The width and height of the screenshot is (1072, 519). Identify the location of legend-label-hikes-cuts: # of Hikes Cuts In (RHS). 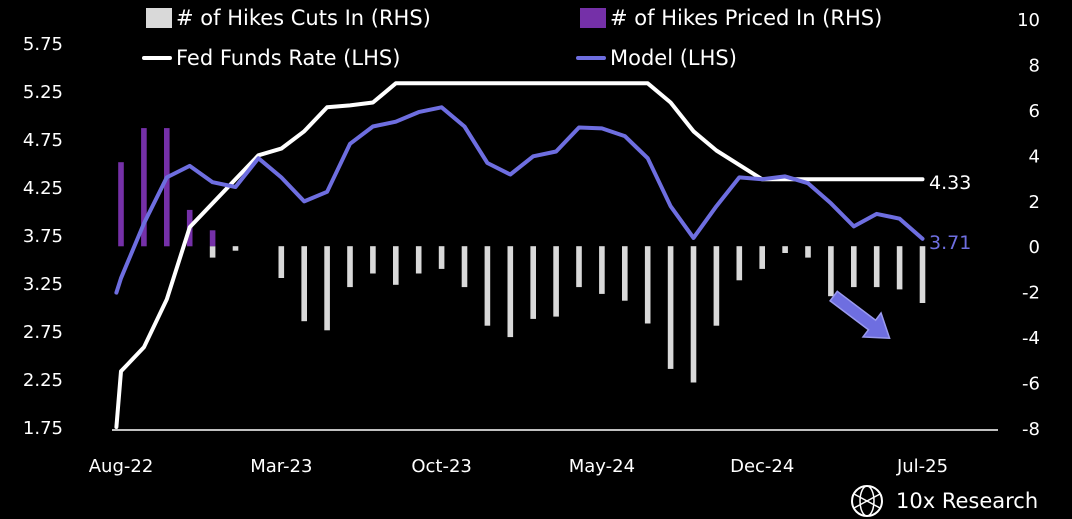
(303, 18).